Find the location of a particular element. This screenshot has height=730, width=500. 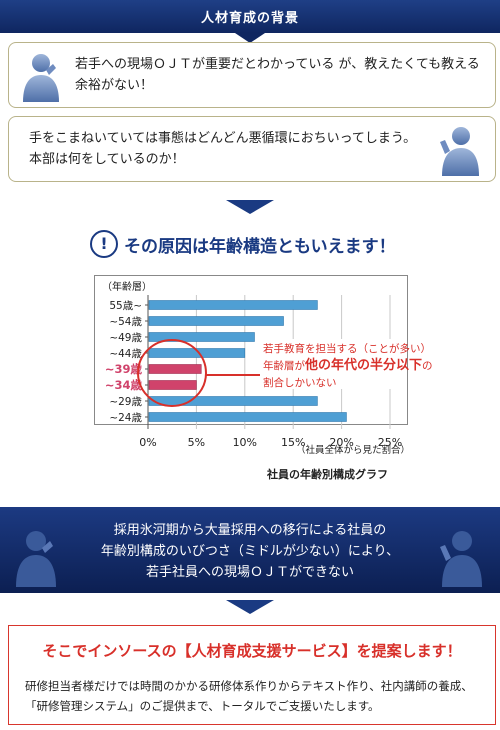

x-tick-label: 10% is located at coordinates (245, 442).